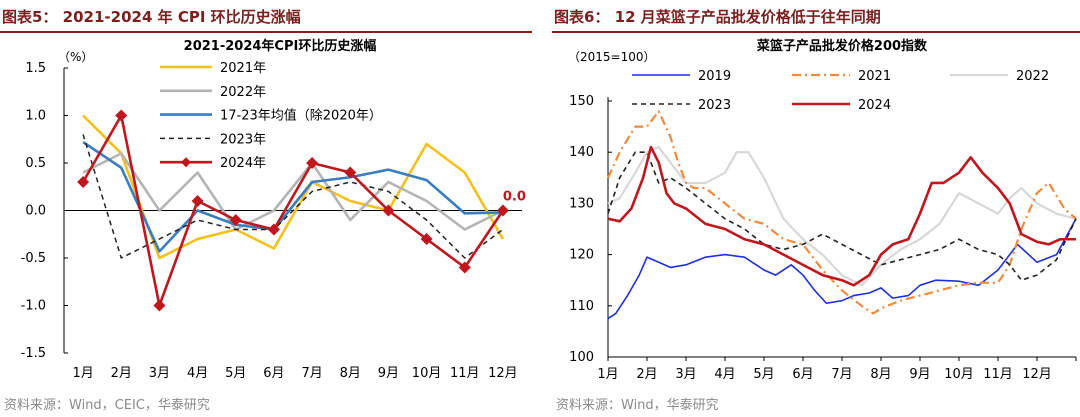 The width and height of the screenshot is (1080, 417). Describe the element at coordinates (816, 32) in the screenshot. I see `right-title-rule` at that location.